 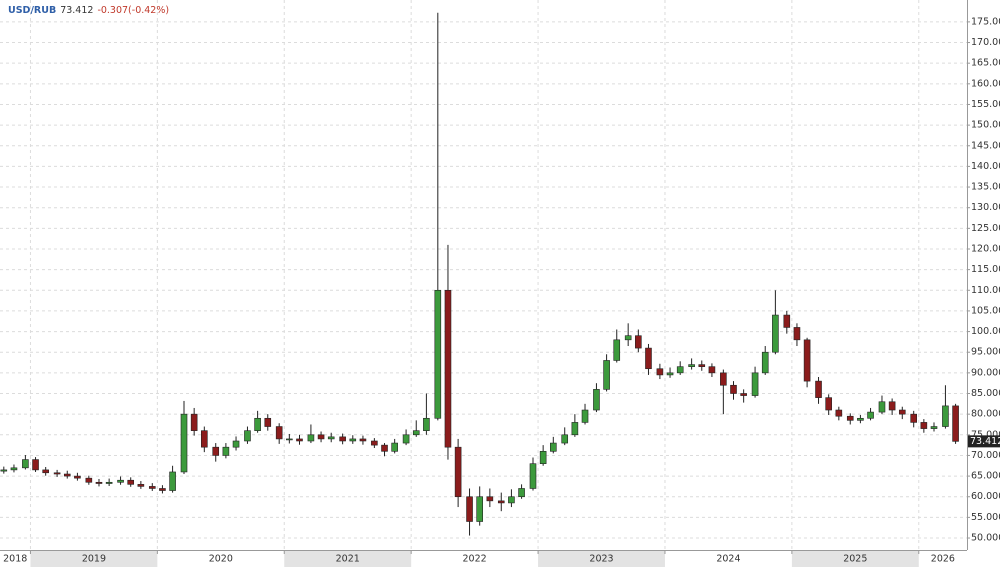 What do you see at coordinates (985, 331) in the screenshot?
I see `y-tick-label: 100.000` at bounding box center [985, 331].